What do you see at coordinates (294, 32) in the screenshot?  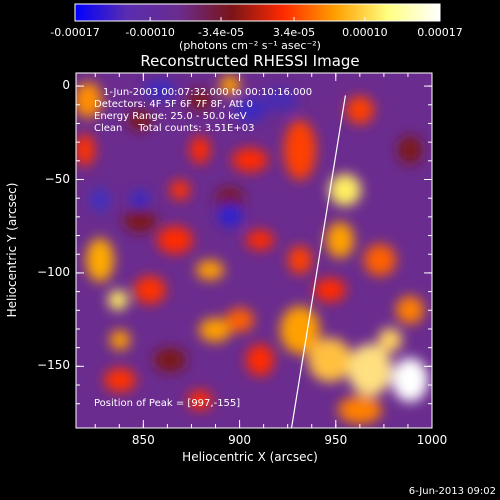 I see `colorbar-tick-label: 3.4e-05` at bounding box center [294, 32].